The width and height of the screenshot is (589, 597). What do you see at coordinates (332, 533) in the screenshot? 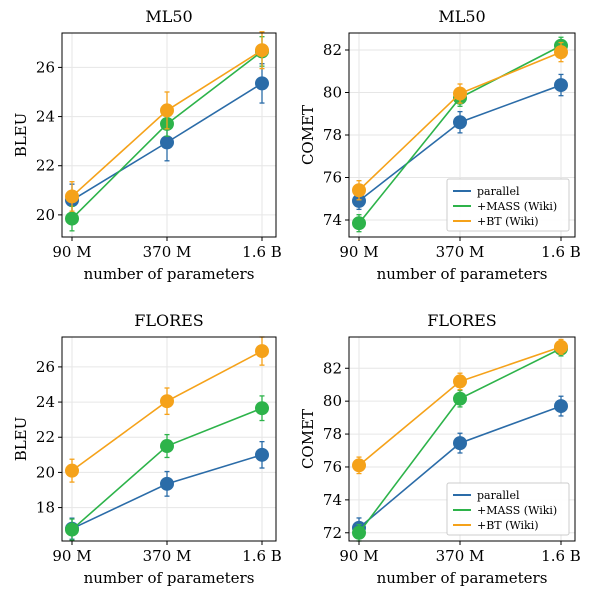
I see `y-tick-label: 72` at bounding box center [332, 533].